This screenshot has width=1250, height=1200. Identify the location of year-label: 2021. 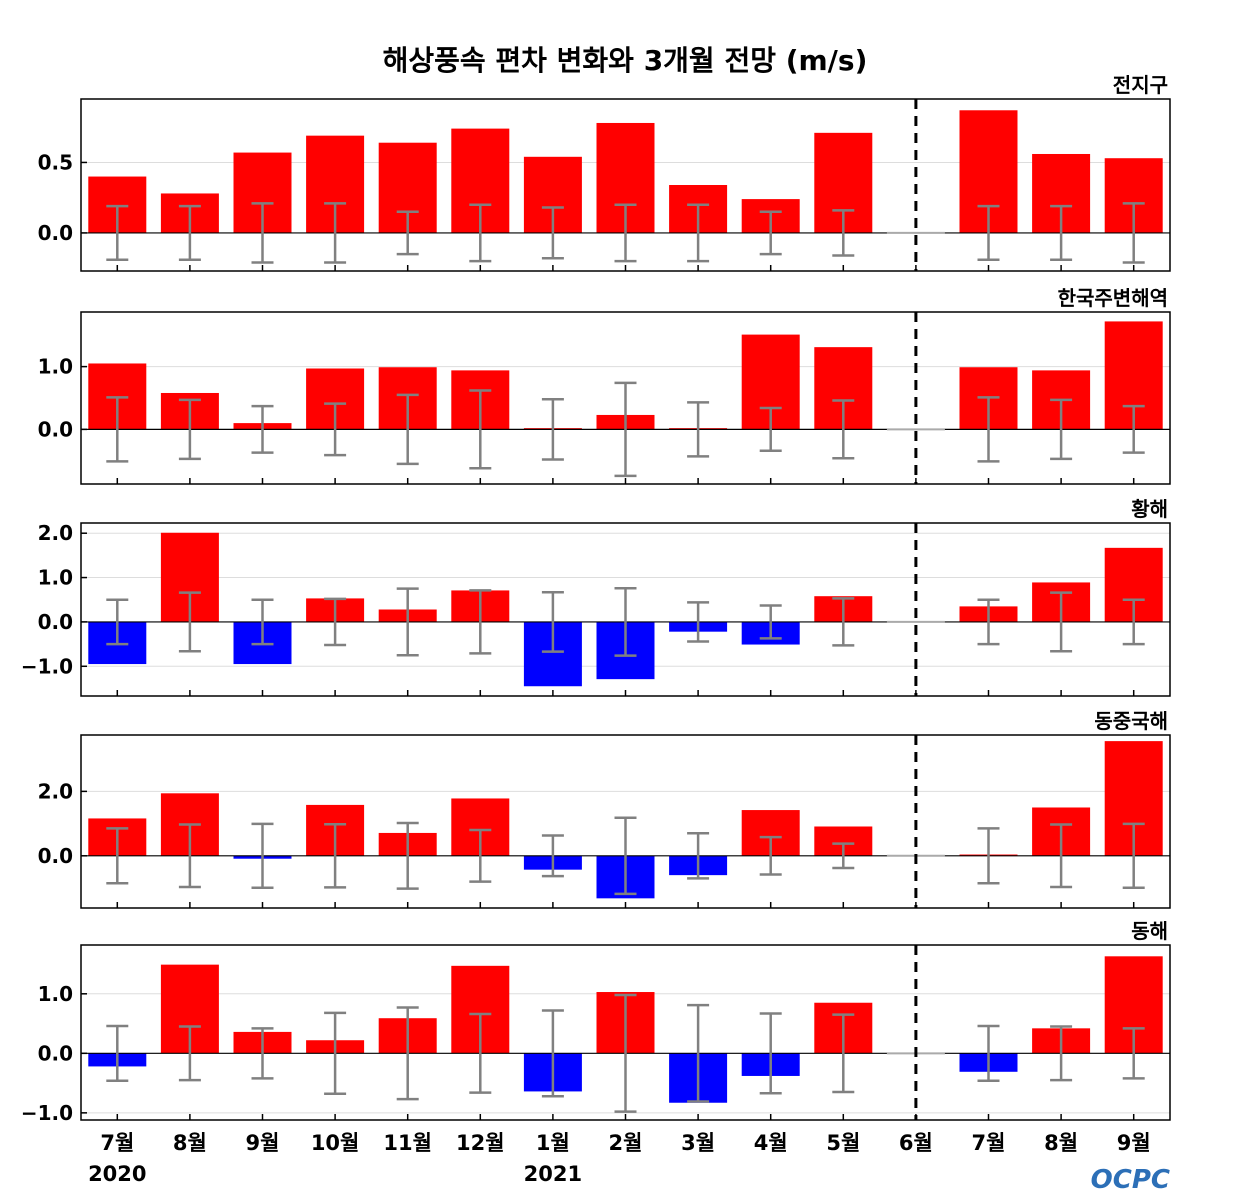
(553, 1174).